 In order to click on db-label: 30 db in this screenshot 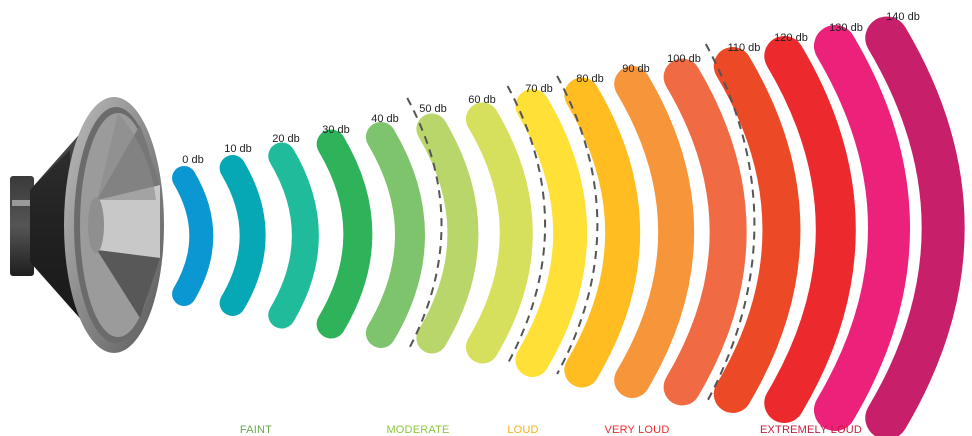, I will do `click(336, 130)`.